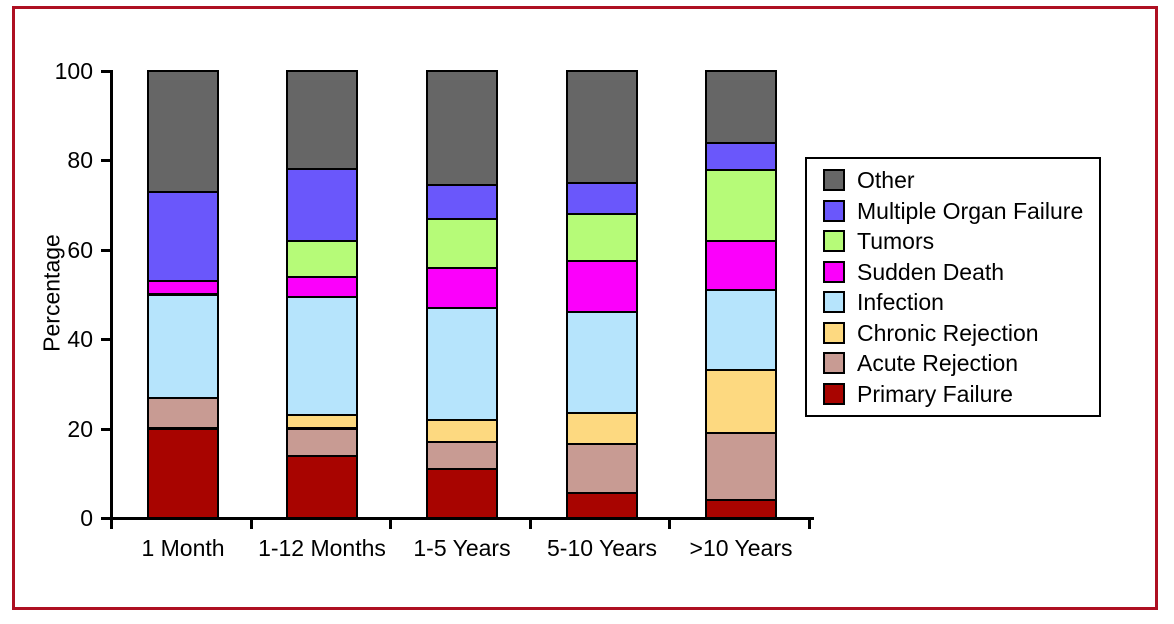 This screenshot has width=1174, height=624. Describe the element at coordinates (80, 160) in the screenshot. I see `y-tick-label: 80` at that location.